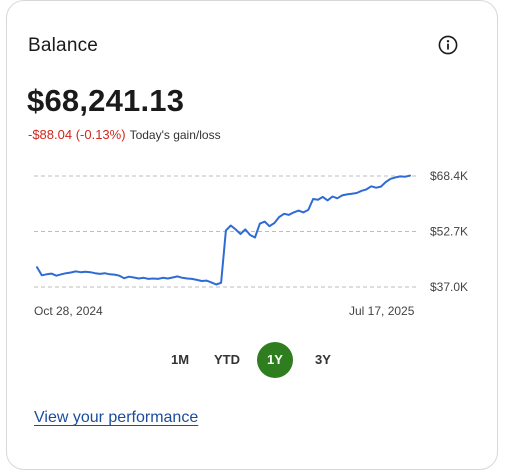 Image resolution: width=506 pixels, height=470 pixels. Describe the element at coordinates (180, 359) in the screenshot. I see `period-1m-button: 1M` at that location.